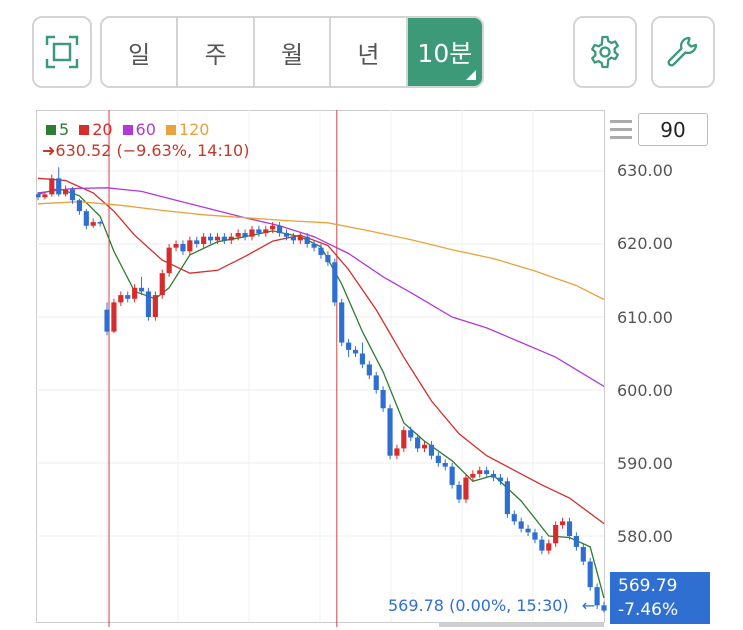 The height and width of the screenshot is (630, 743). Describe the element at coordinates (96, 129) in the screenshot. I see `legend-item-ma20: 20` at that location.